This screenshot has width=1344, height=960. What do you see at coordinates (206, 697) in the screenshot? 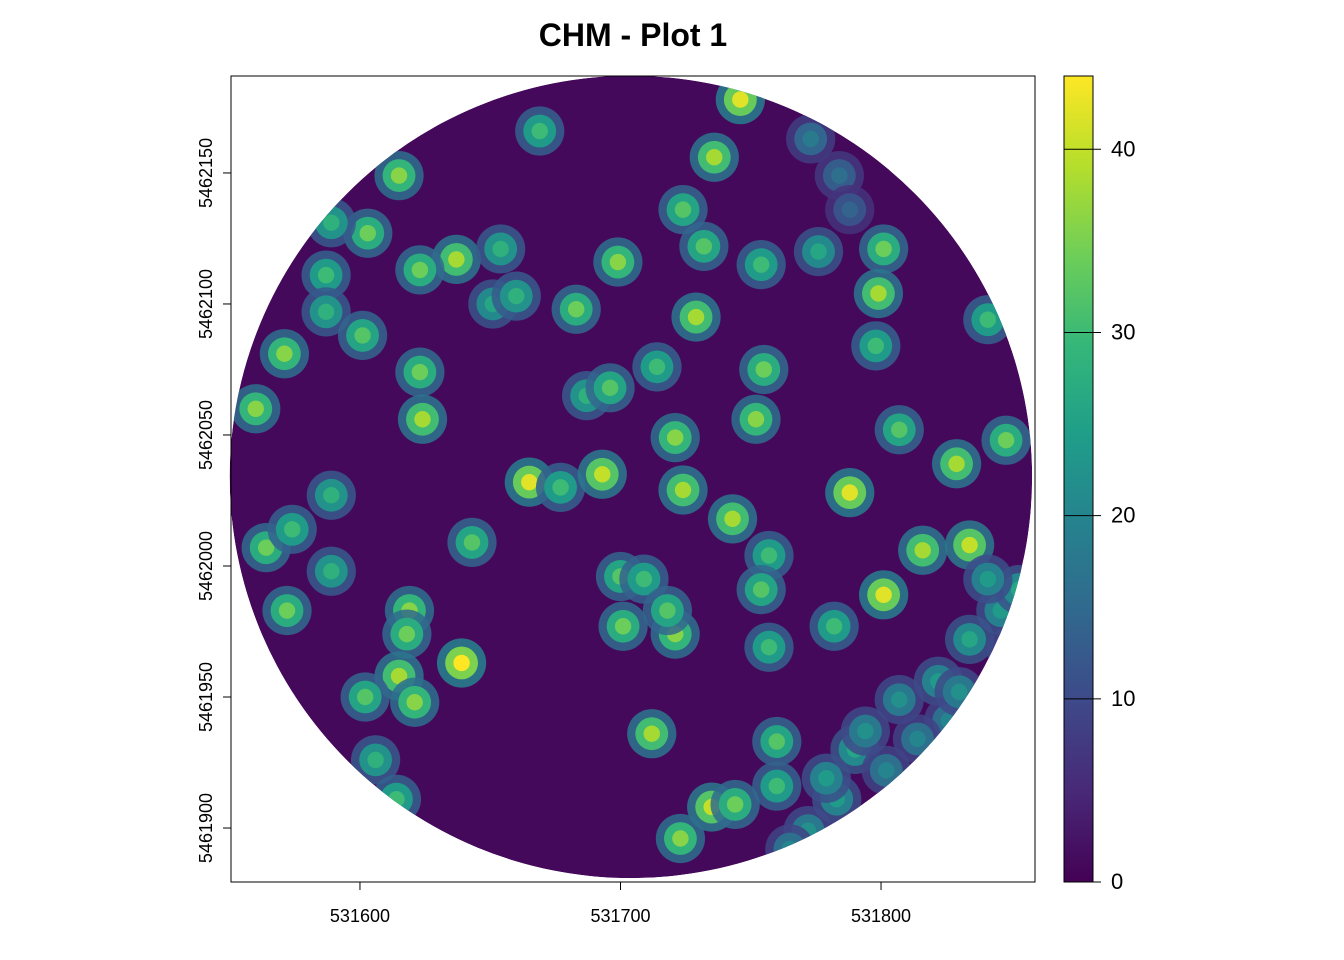
I see `y-tick-label: 5461950` at bounding box center [206, 697].